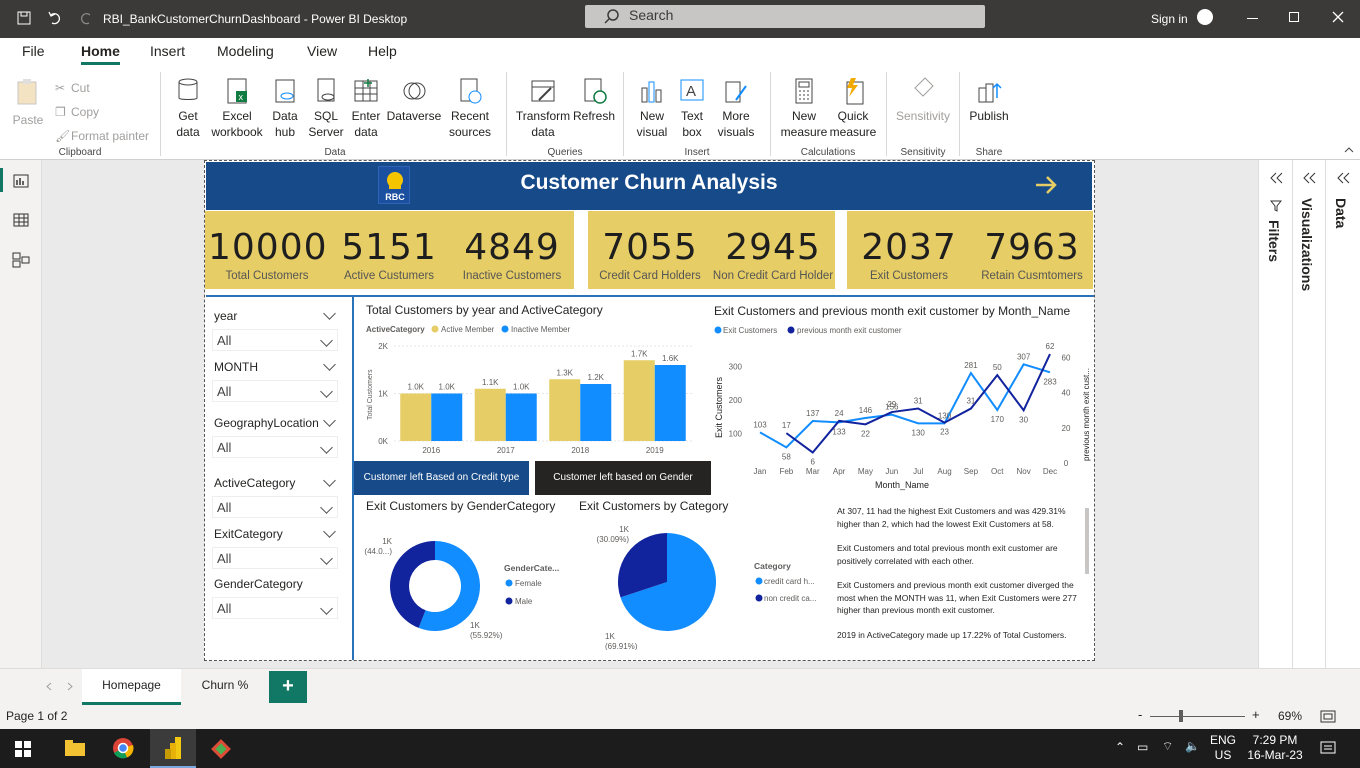 The height and width of the screenshot is (768, 1360). What do you see at coordinates (1223, 748) in the screenshot?
I see `language-indicator: ENG US` at bounding box center [1223, 748].